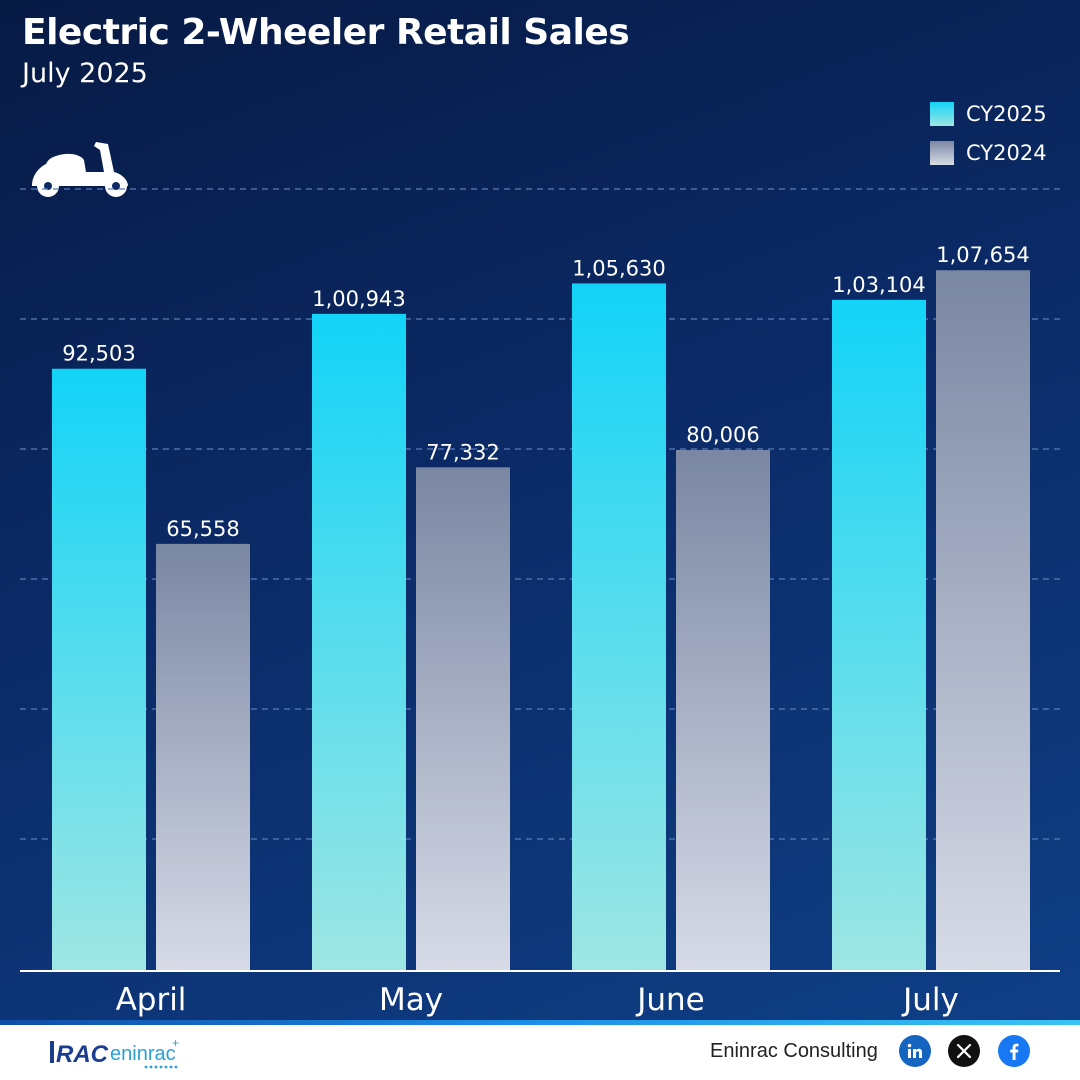  What do you see at coordinates (411, 1000) in the screenshot?
I see `x-tick-label-may: May` at bounding box center [411, 1000].